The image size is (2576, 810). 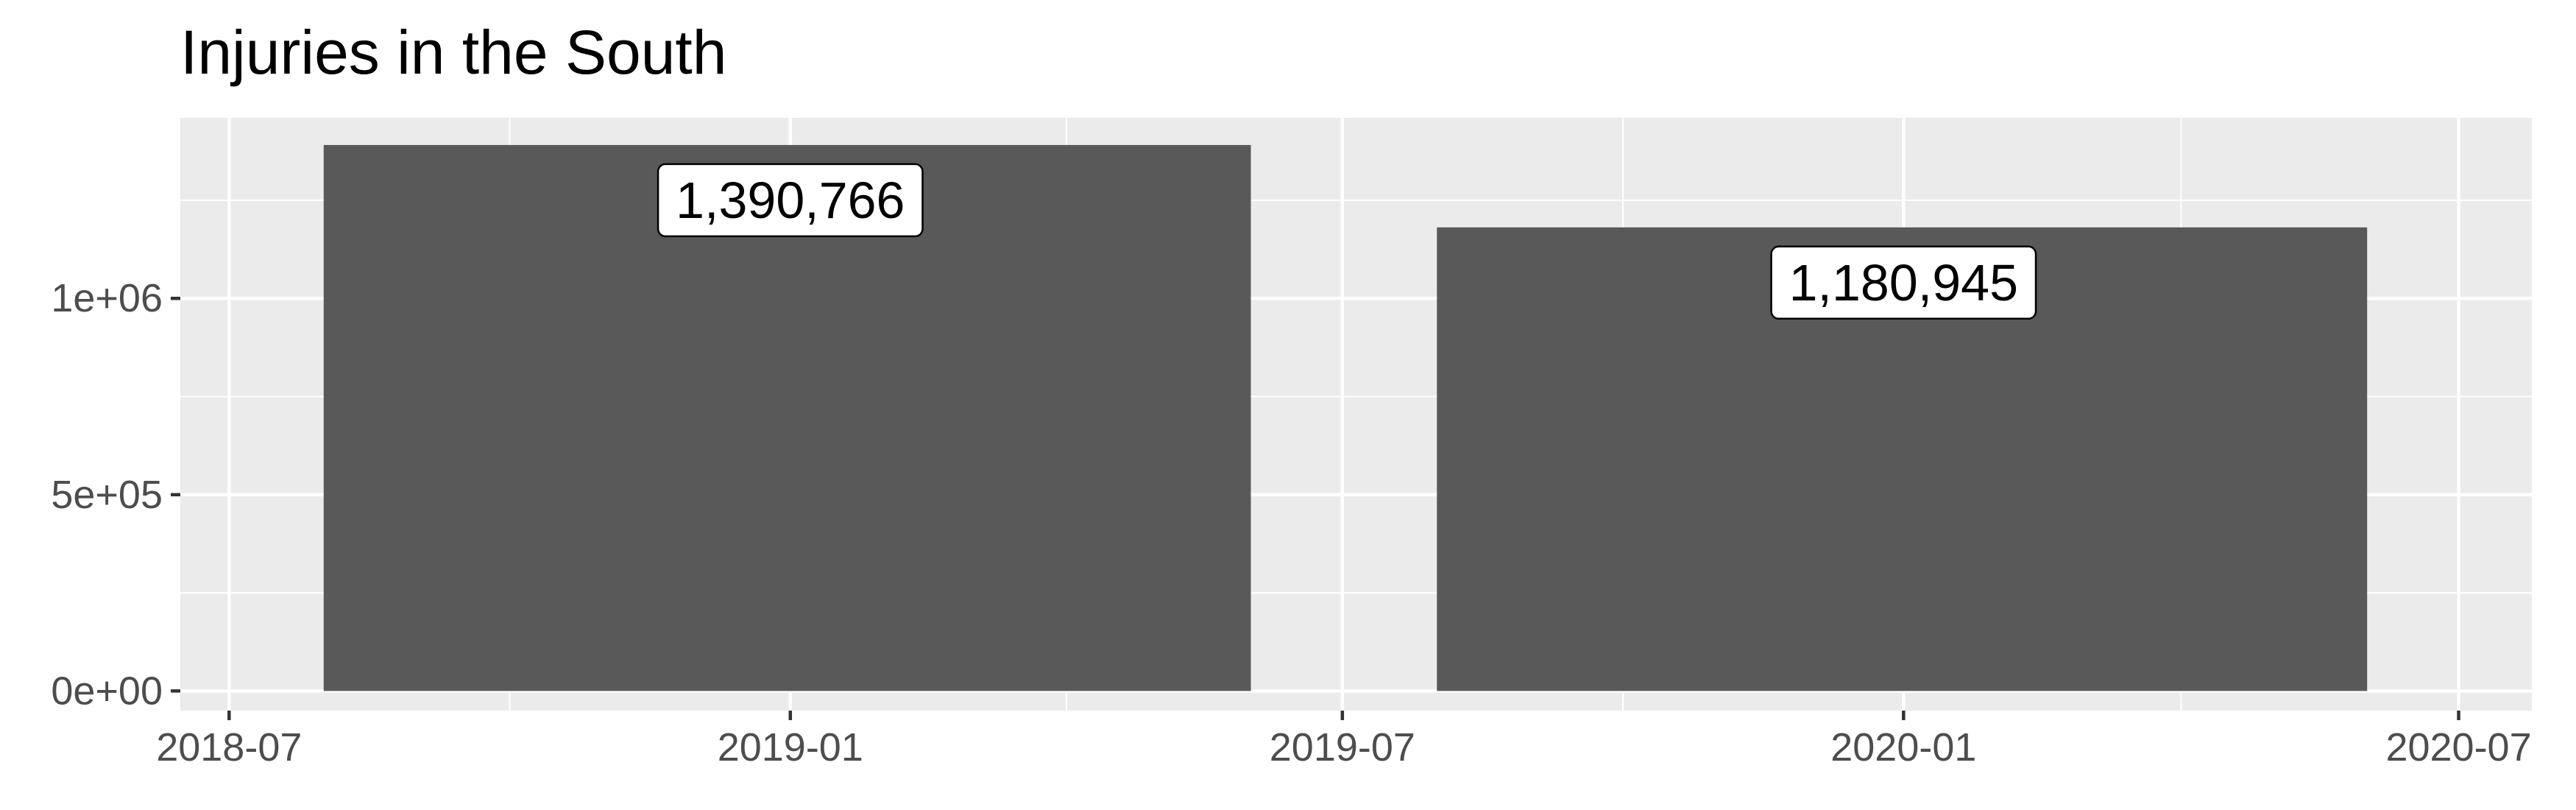 I want to click on x-tick-label: 2019-07, so click(x=1342, y=747).